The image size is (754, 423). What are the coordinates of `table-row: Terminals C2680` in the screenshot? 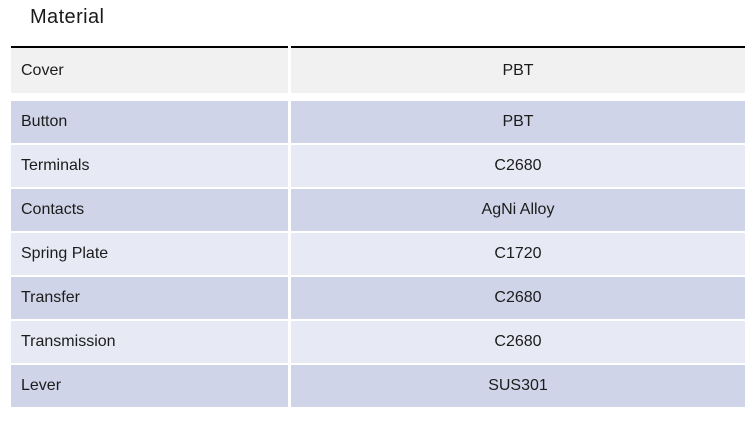 It's located at (378, 166).